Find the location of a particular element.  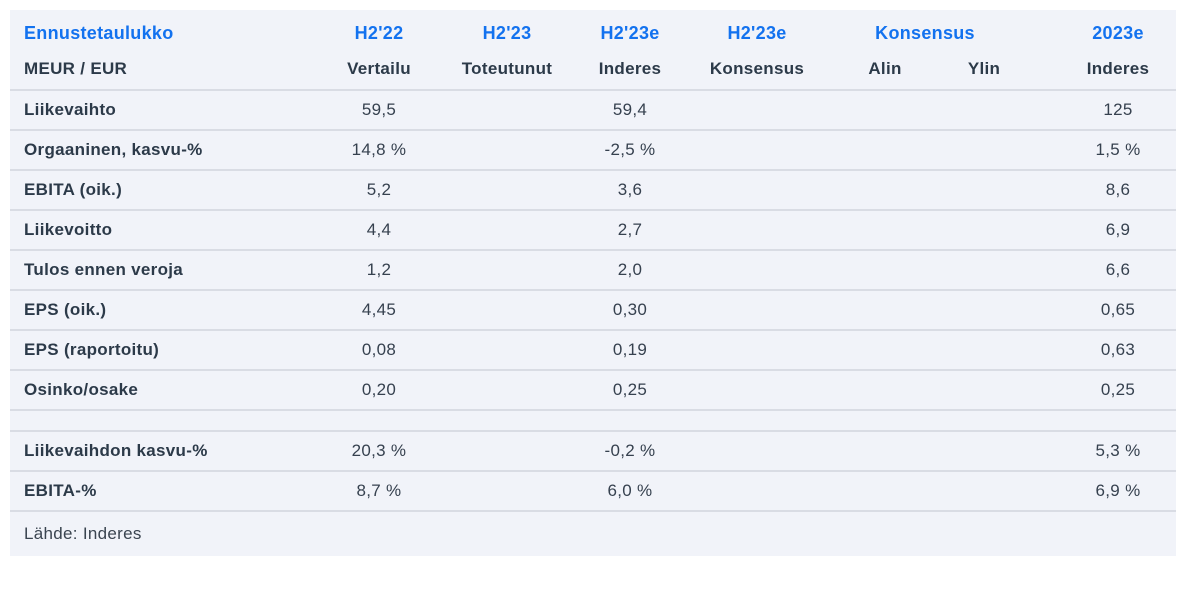

row-label: EPS (oik.) is located at coordinates (163, 309).